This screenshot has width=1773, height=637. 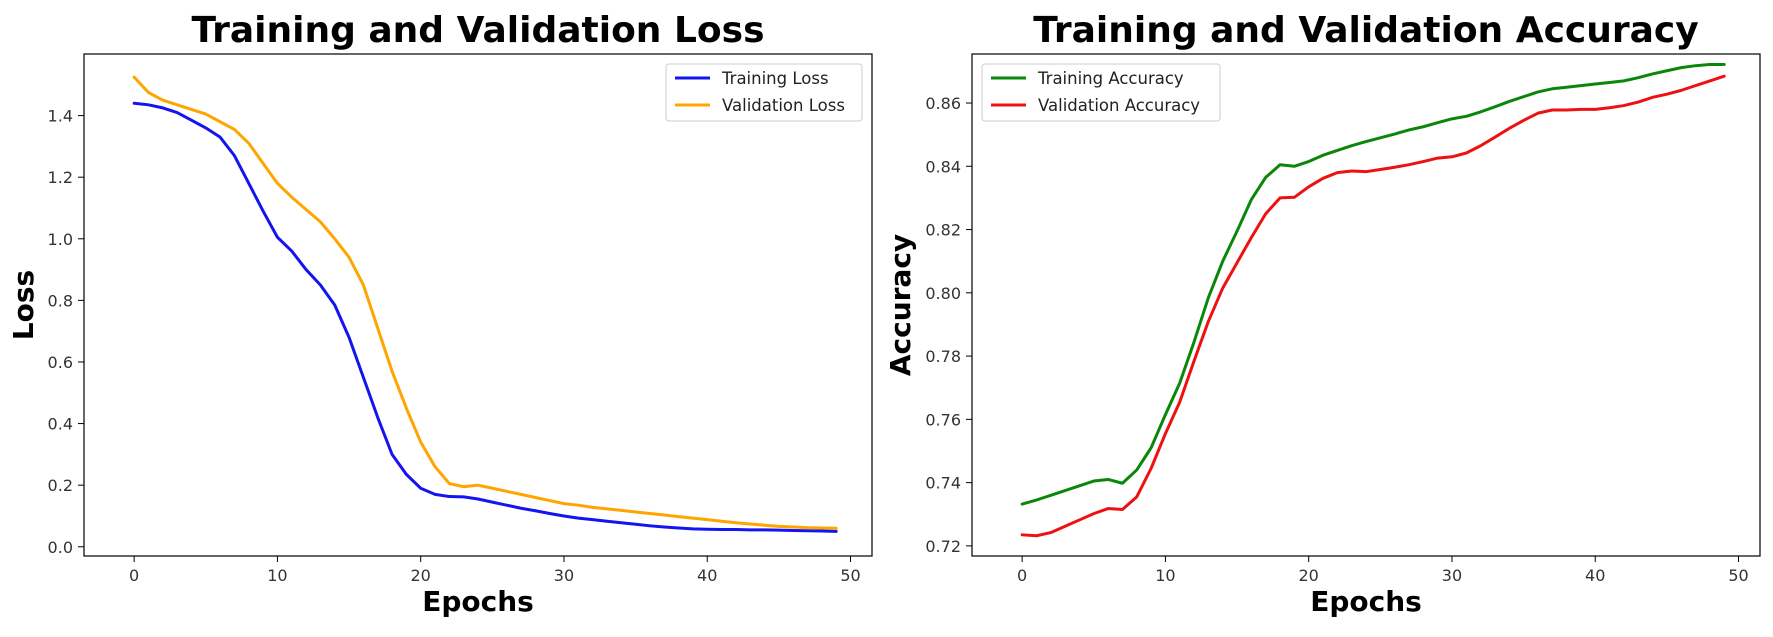 What do you see at coordinates (943, 356) in the screenshot?
I see `y-tick-label: 0.78` at bounding box center [943, 356].